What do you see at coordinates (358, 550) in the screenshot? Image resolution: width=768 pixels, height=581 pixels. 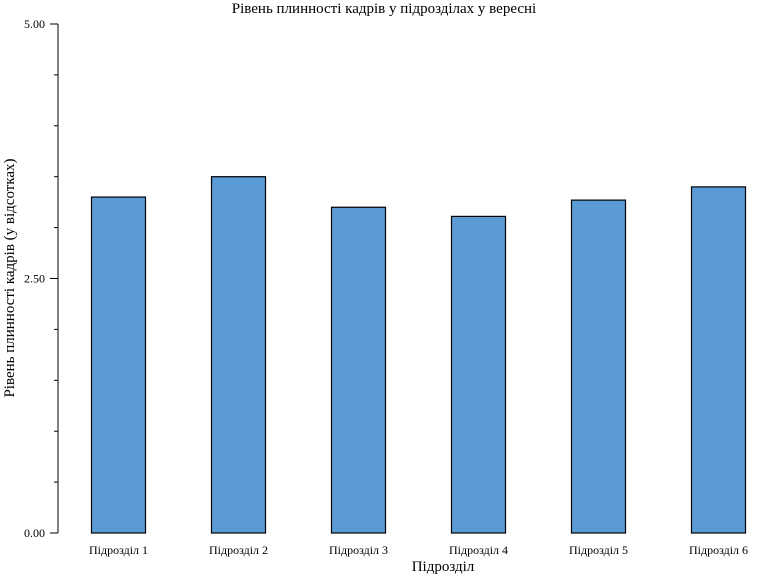 I see `x-tick-label: Підрозділ 3` at bounding box center [358, 550].